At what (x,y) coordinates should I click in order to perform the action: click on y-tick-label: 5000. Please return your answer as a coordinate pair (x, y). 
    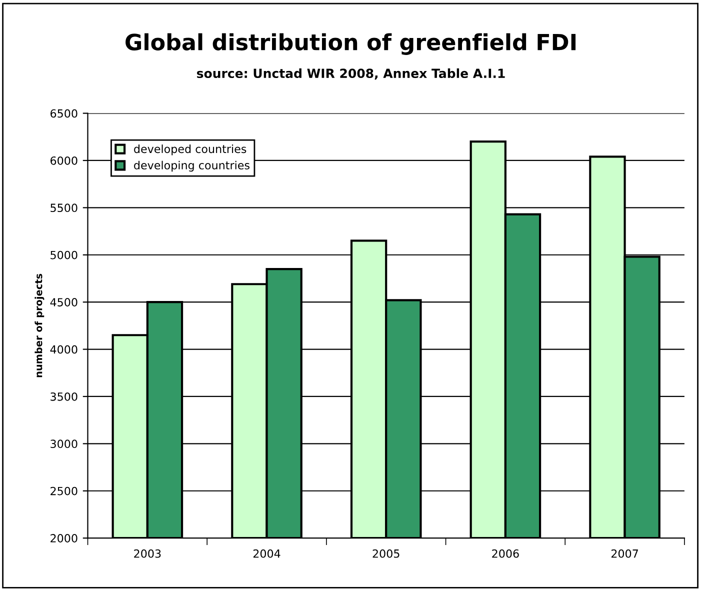
    Looking at the image, I should click on (64, 255).